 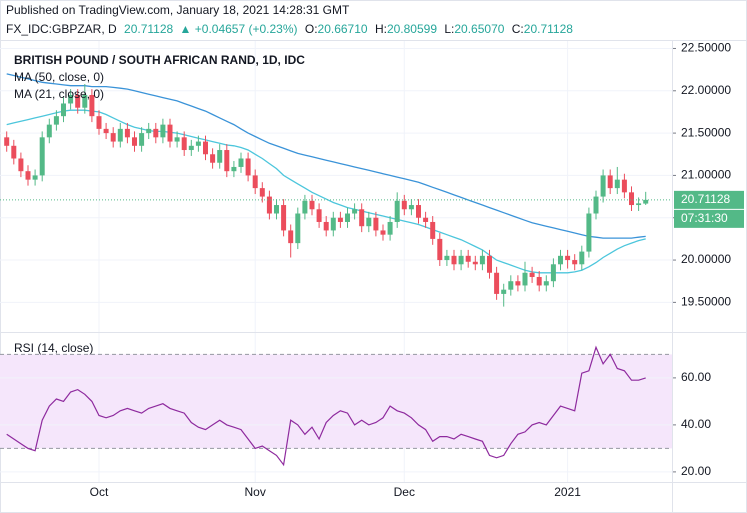 What do you see at coordinates (696, 424) in the screenshot?
I see `y-tick-label: 40.00` at bounding box center [696, 424].